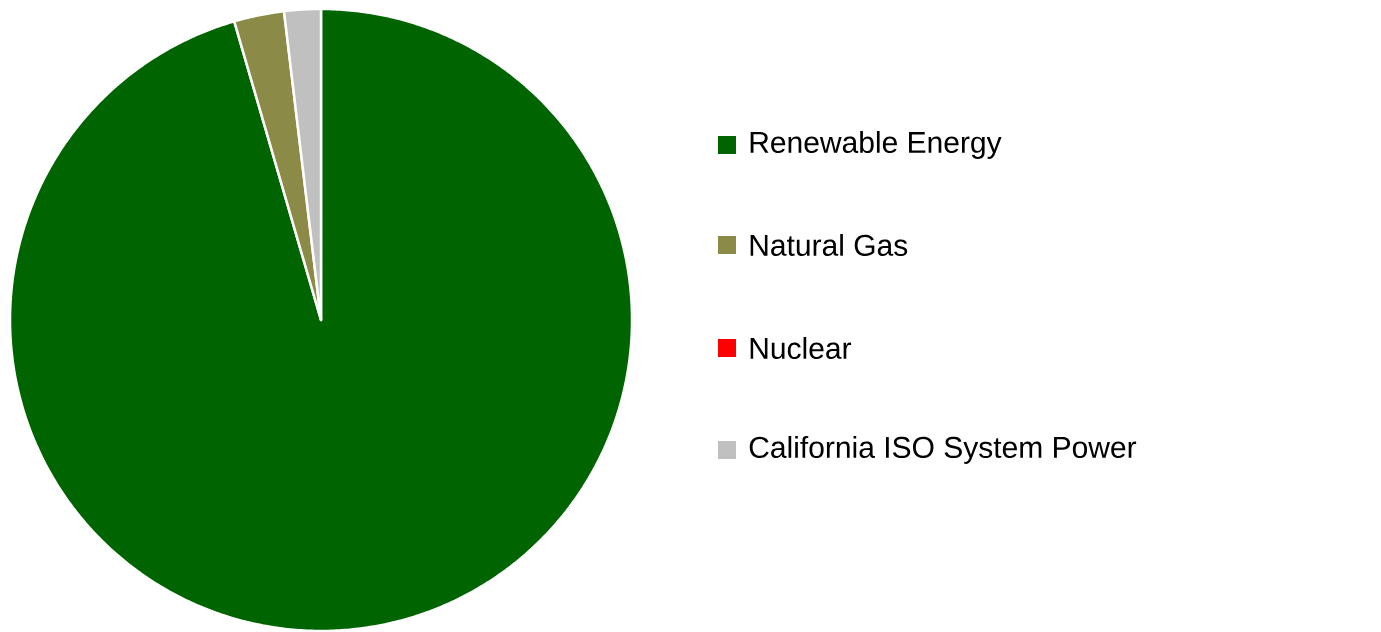  What do you see at coordinates (829, 244) in the screenshot?
I see `legend-label: Natural Gas` at bounding box center [829, 244].